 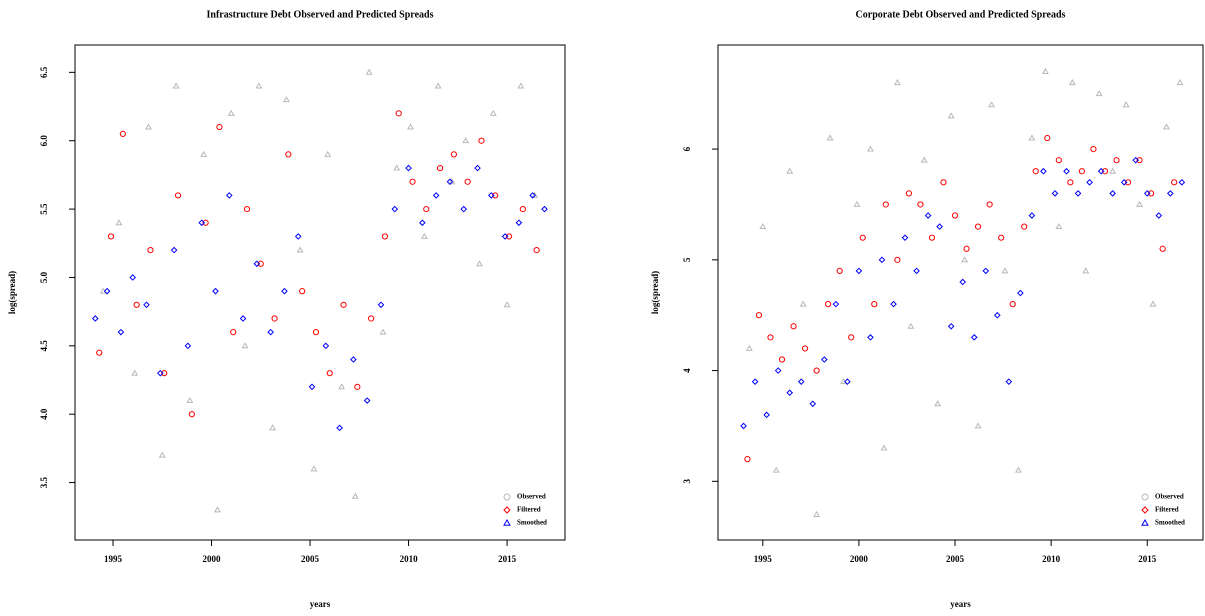 I want to click on legend: Observed Filtered Smoothed, so click(x=532, y=510).